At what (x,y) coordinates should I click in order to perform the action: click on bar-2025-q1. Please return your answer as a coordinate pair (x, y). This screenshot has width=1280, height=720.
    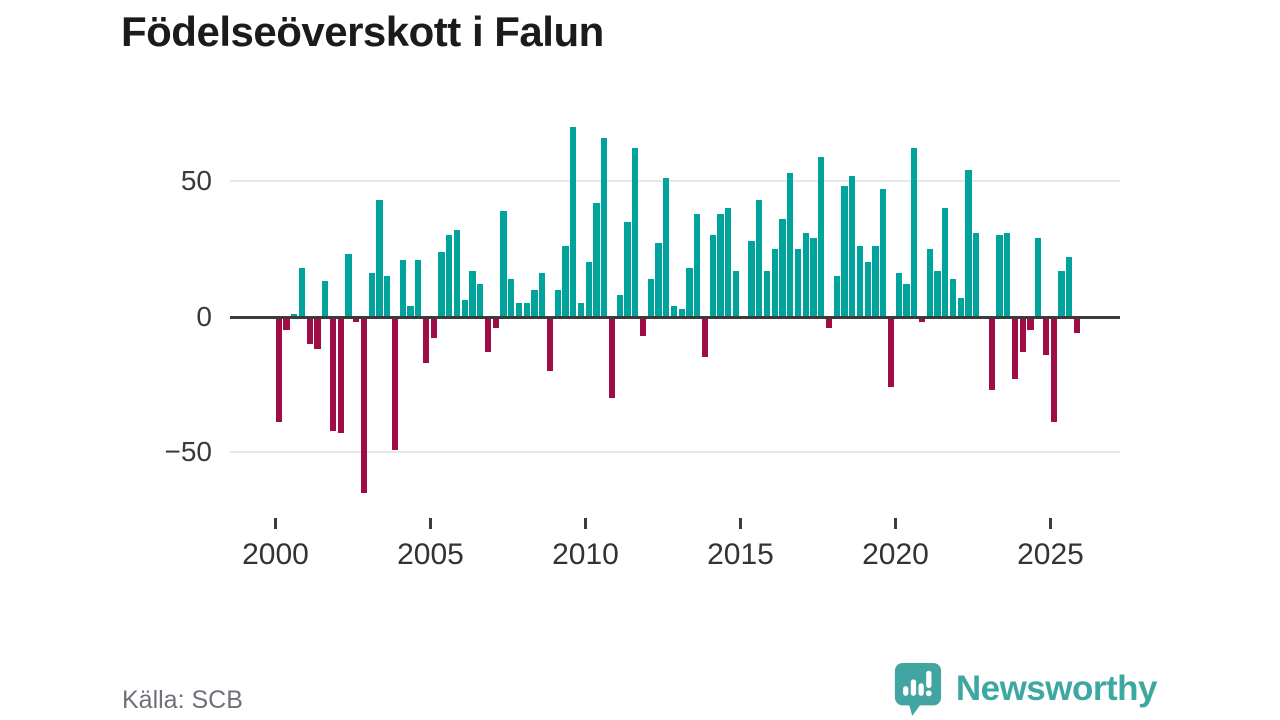
    Looking at the image, I should click on (1053, 369).